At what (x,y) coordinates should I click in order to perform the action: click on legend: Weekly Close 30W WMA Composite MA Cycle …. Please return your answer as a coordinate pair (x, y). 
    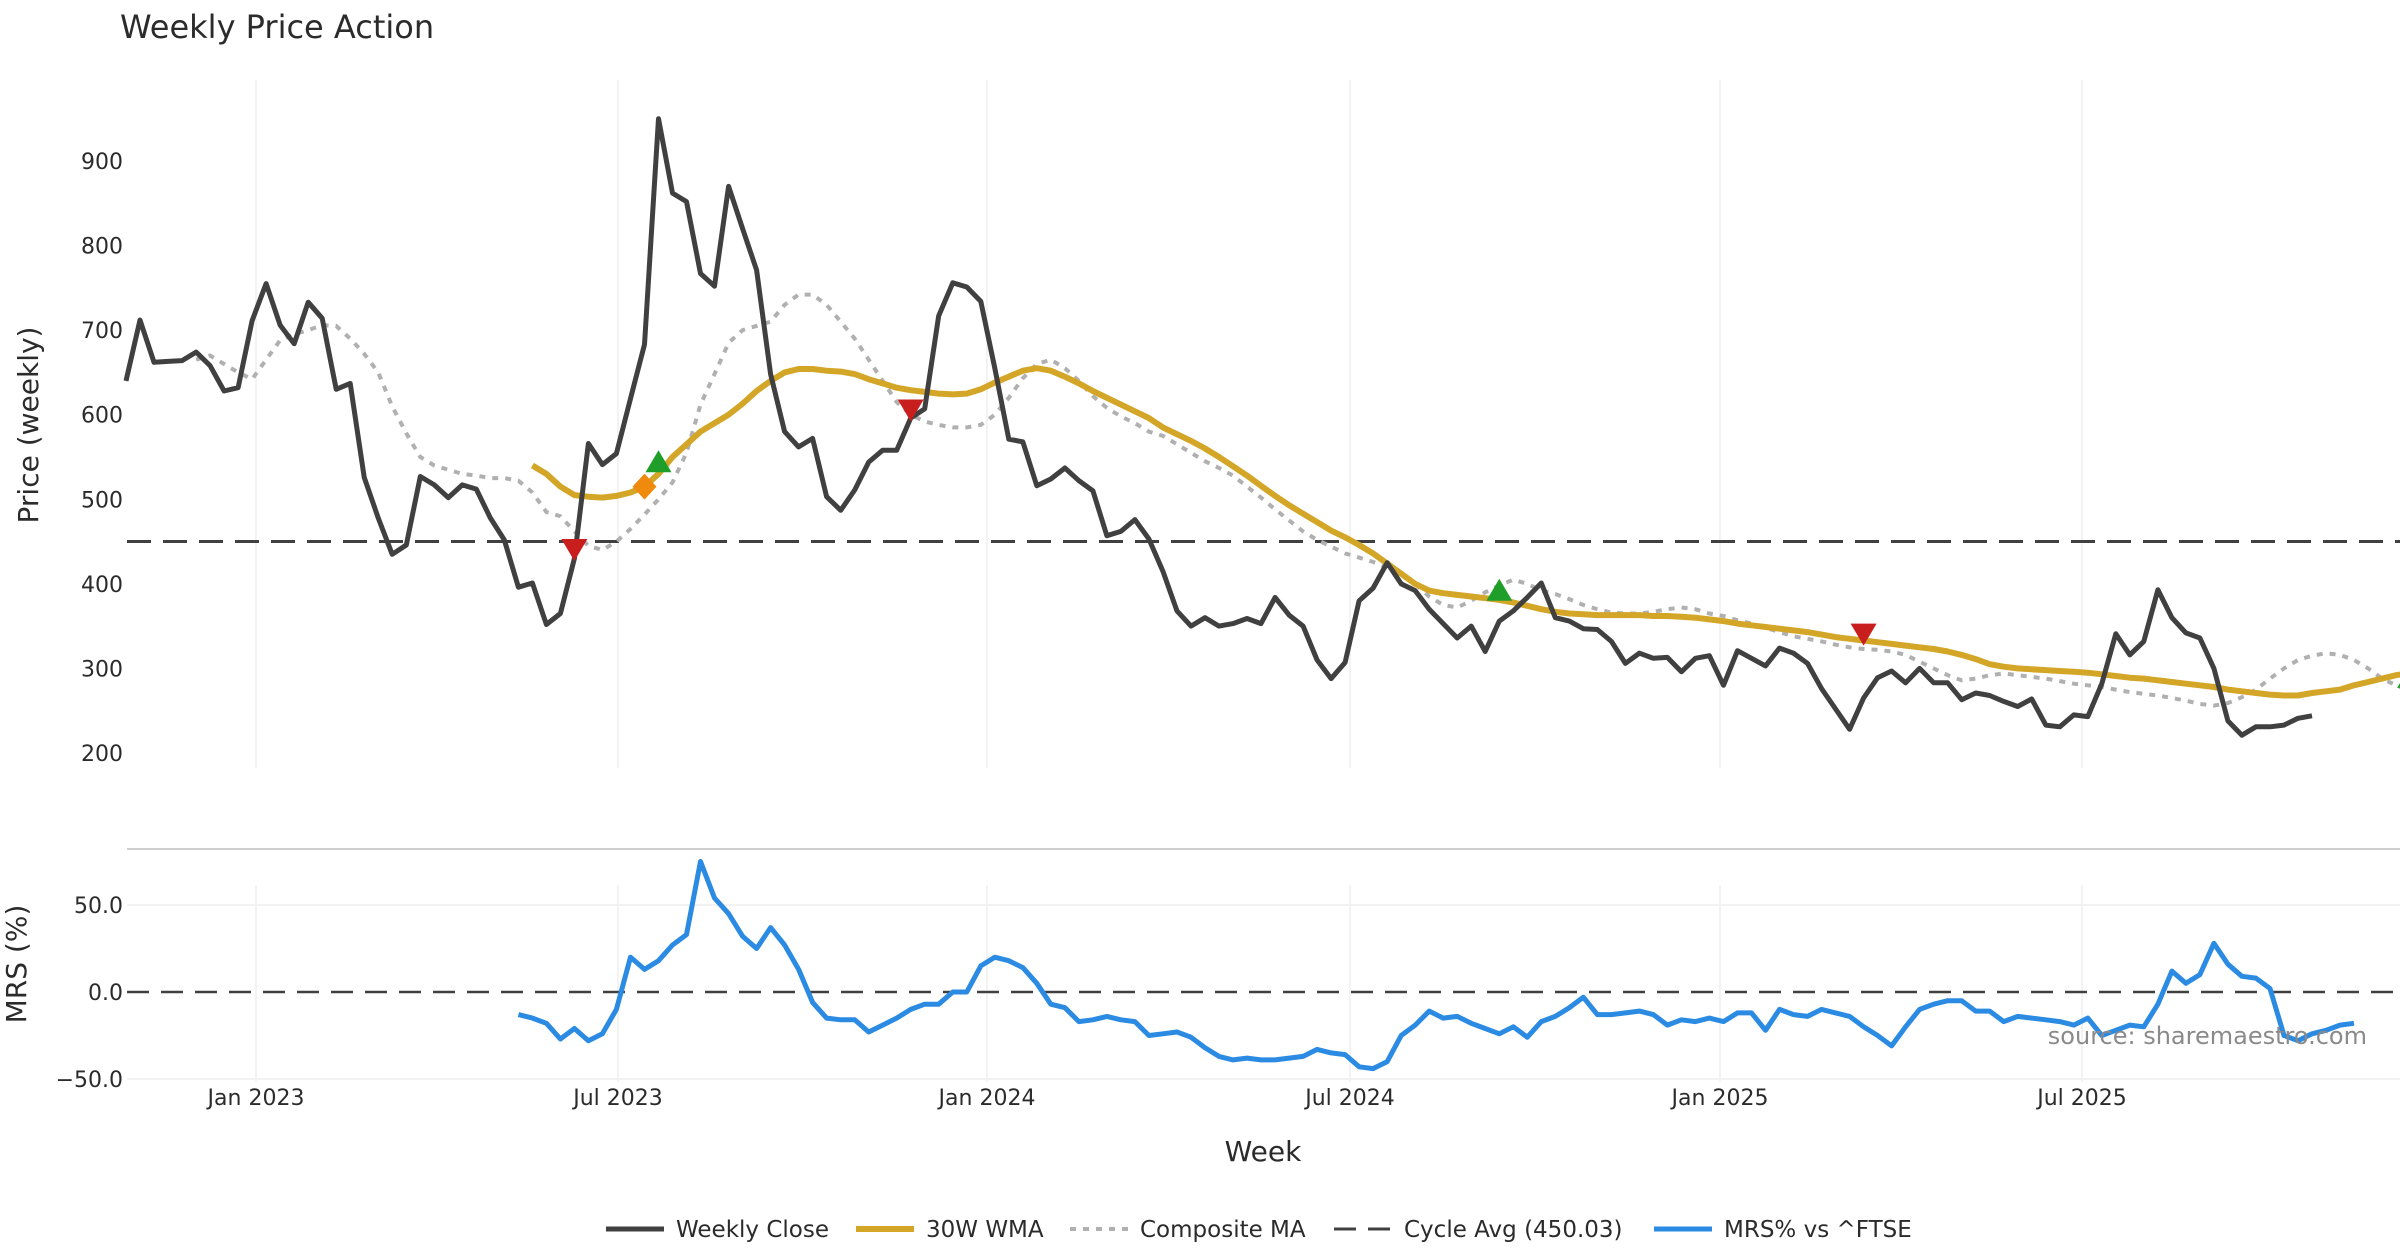
    Looking at the image, I should click on (1259, 1230).